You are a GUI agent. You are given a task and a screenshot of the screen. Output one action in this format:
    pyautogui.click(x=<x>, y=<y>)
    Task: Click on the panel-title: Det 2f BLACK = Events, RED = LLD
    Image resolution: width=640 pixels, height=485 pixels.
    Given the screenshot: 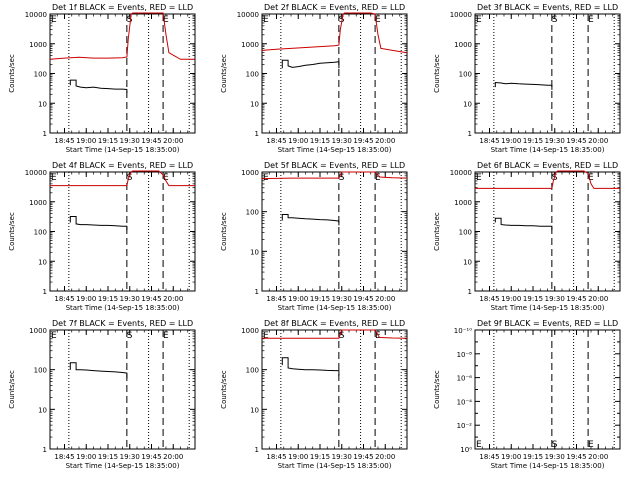 What is the action you would take?
    pyautogui.click(x=334, y=7)
    